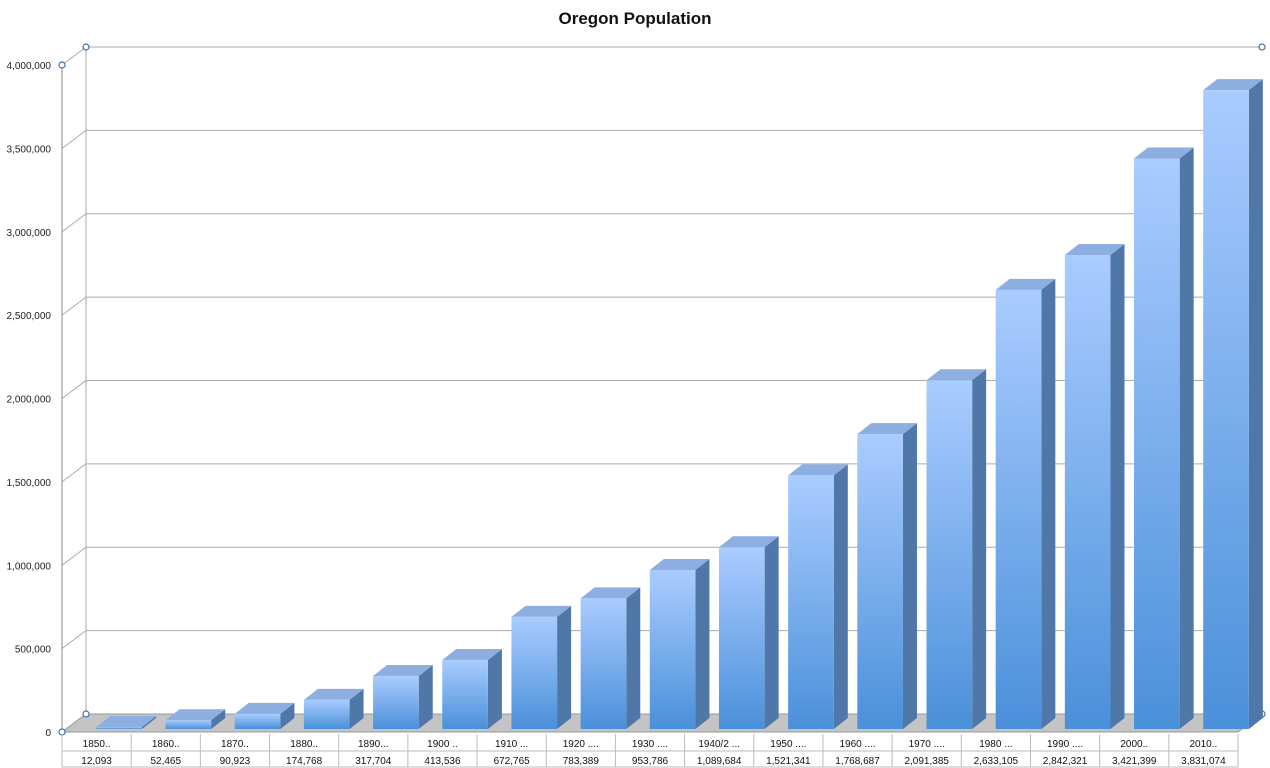 The image size is (1270, 768). Describe the element at coordinates (442, 761) in the screenshot. I see `value-label: 413,536` at that location.